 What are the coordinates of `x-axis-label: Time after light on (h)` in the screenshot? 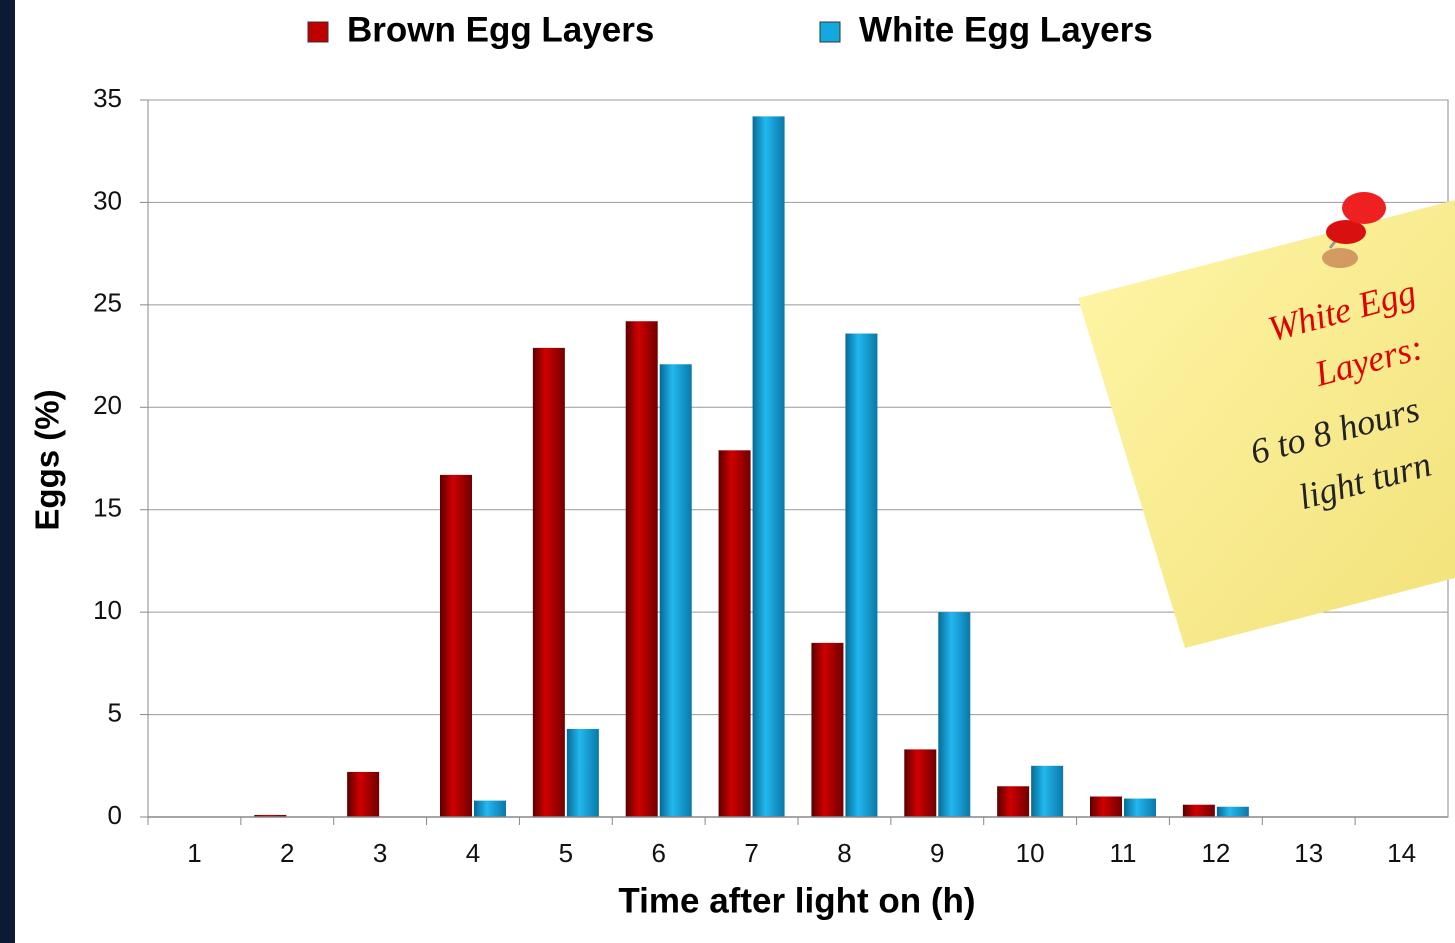 It's located at (796, 900).